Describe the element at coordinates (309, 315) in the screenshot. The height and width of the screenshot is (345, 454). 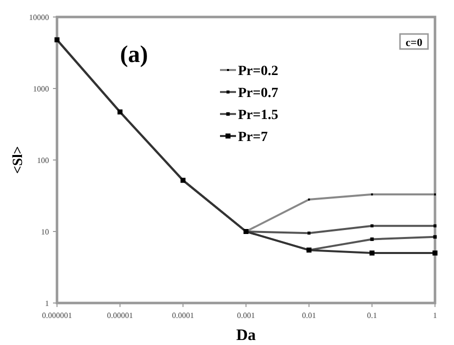
I see `x-tick-label: 0.01` at that location.